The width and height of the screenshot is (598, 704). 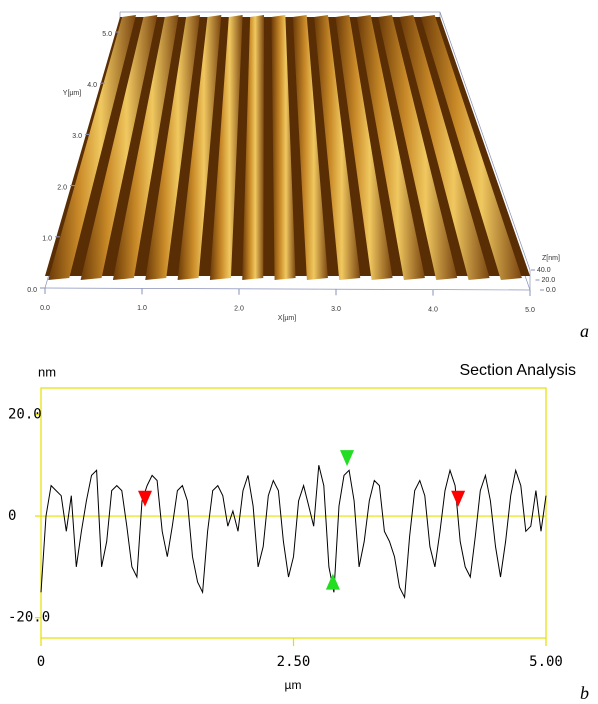 What do you see at coordinates (549, 280) in the screenshot?
I see `z-tick-label: 20.0` at bounding box center [549, 280].